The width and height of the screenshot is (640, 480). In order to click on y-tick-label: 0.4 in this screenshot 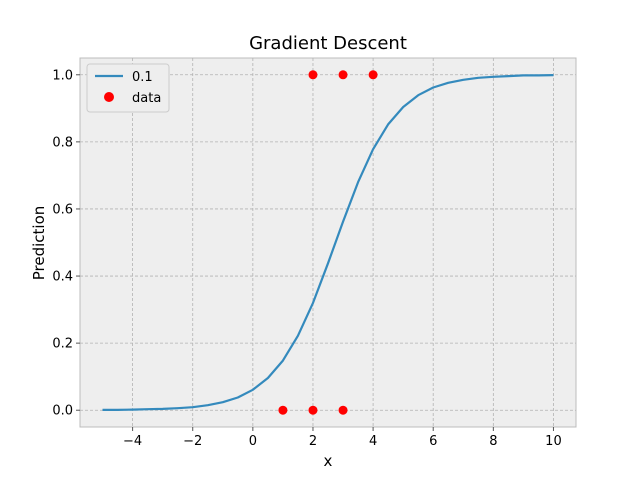, I will do `click(62, 277)`.